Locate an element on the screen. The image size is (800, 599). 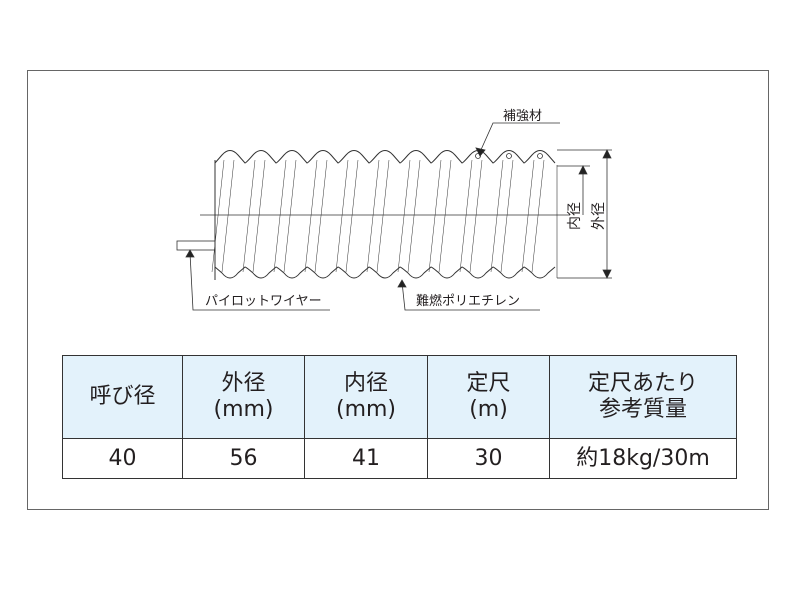
table-row: 40 56 41 30 約18kg/30m is located at coordinates (399, 458).